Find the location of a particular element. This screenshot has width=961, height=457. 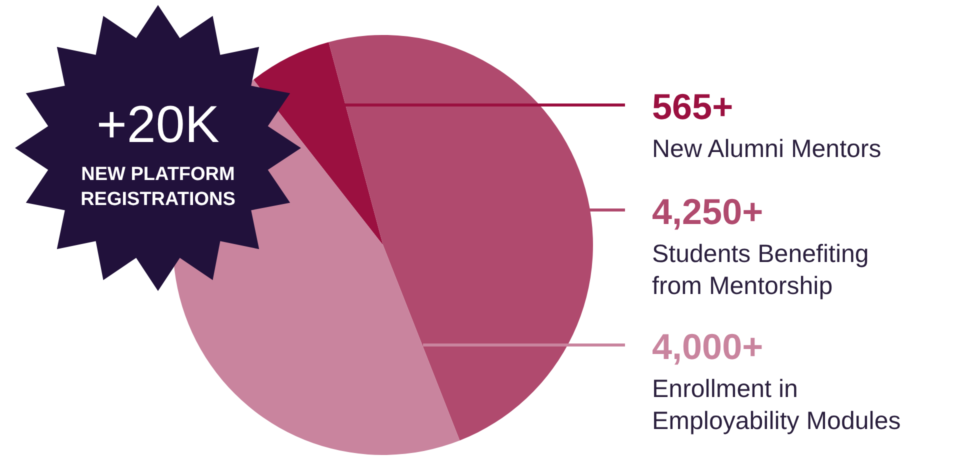

slice-label: New Alumni Mentors is located at coordinates (767, 149).